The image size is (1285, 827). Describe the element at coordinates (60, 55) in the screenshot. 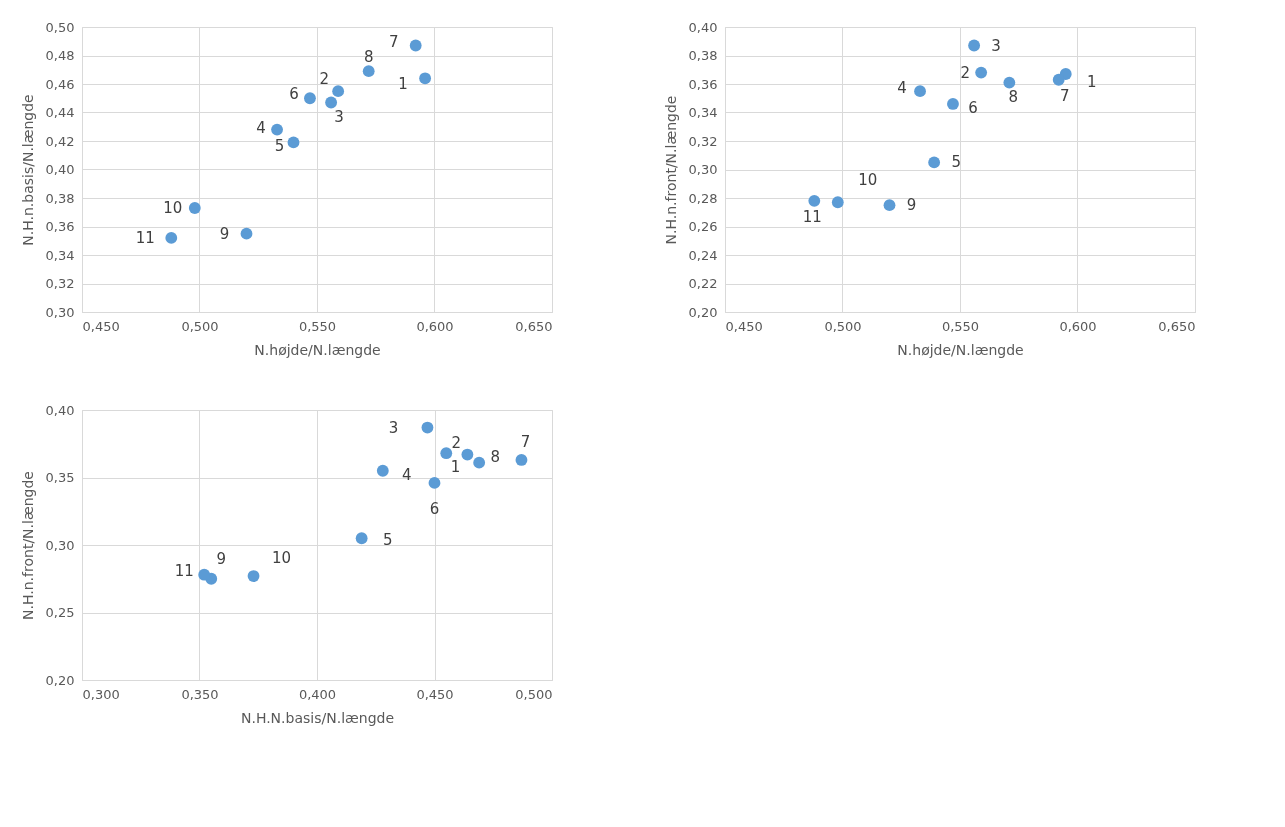

I see `y-tick-label: 0,48` at that location.